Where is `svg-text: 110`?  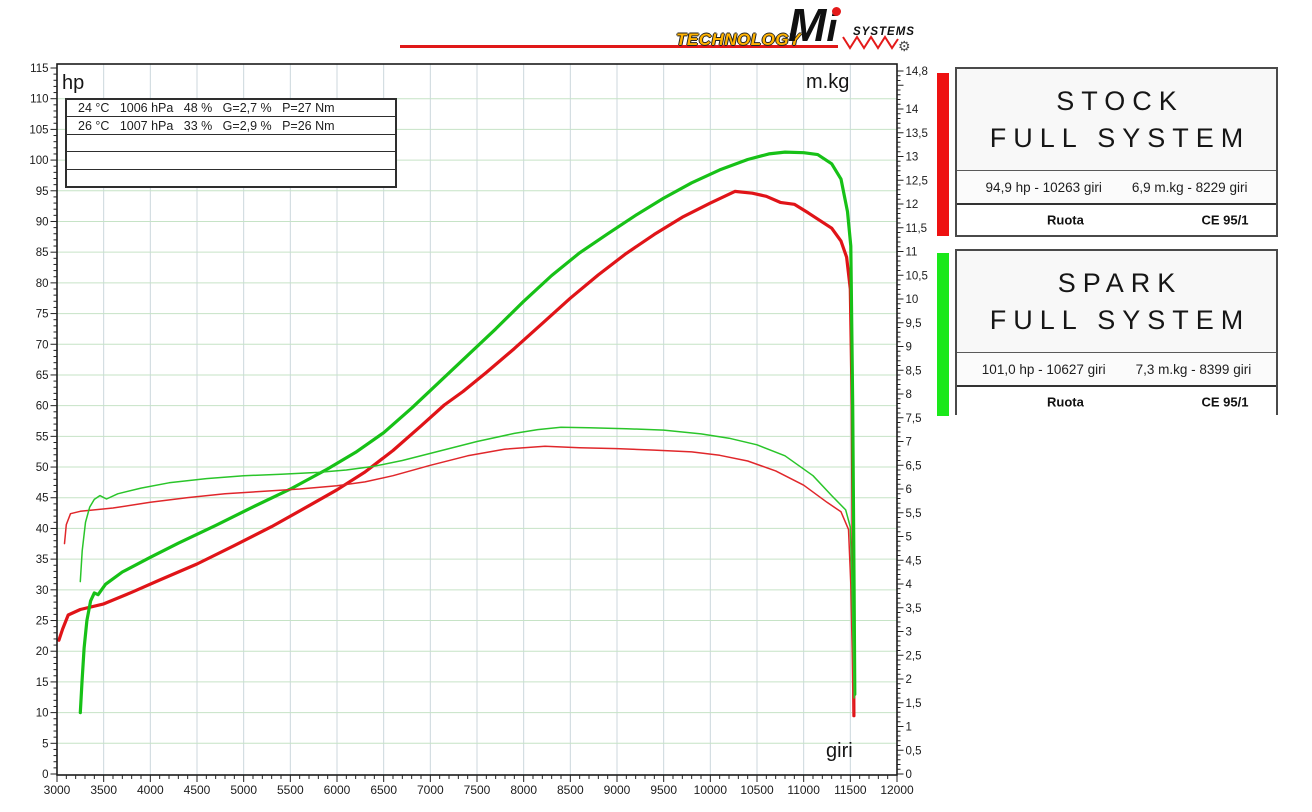 svg-text: 110 is located at coordinates (39, 100).